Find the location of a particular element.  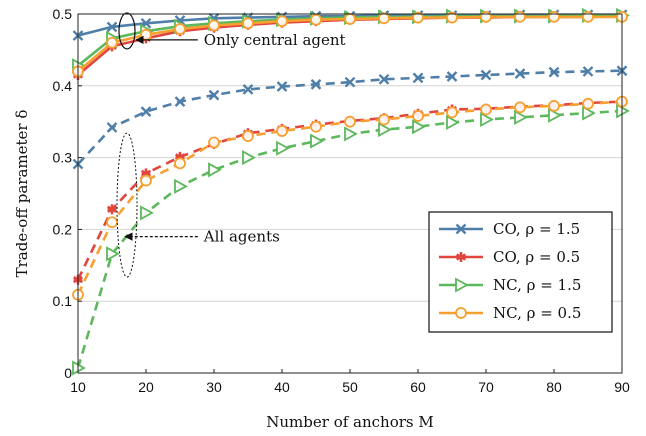

legend-label: CO, ρ = 0.5 is located at coordinates (536, 257).